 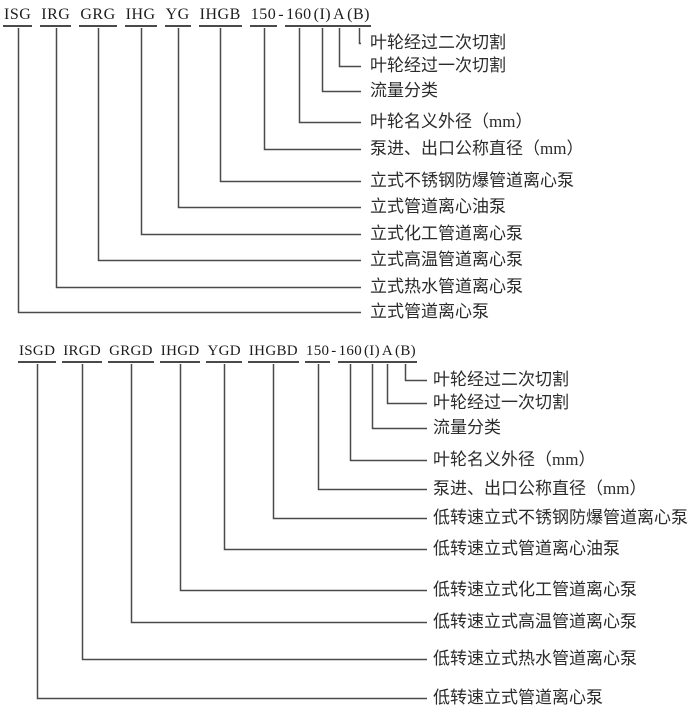 What do you see at coordinates (177, 16) in the screenshot?
I see `model-code-token: YG` at bounding box center [177, 16].